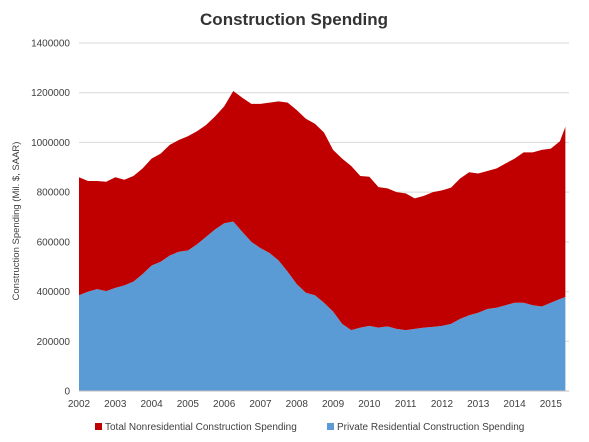 The image size is (589, 442). I want to click on y-axis-label: Construction Spending (Mil. $, SAAR), so click(16, 221).